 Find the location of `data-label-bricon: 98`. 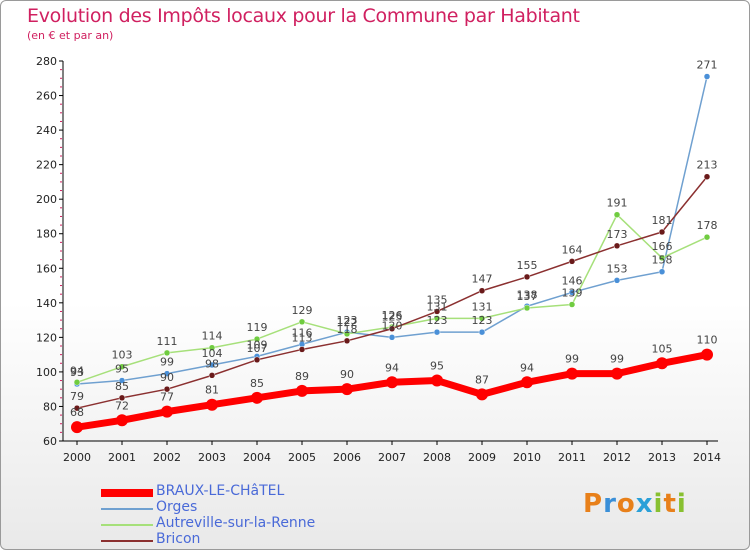

data-label-bricon: 98 is located at coordinates (212, 363).